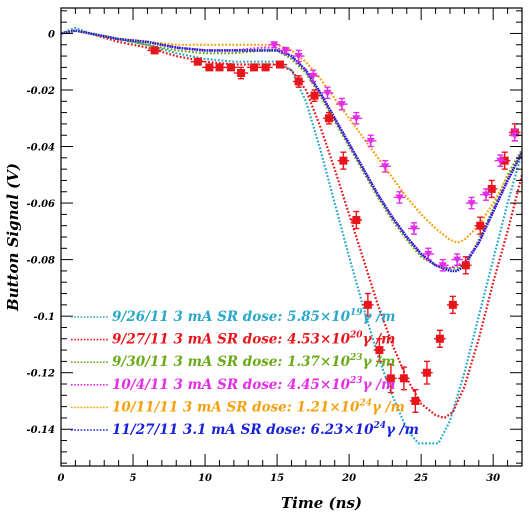 This screenshot has height=515, width=529. What do you see at coordinates (205, 478) in the screenshot?
I see `x-tick-label: 10` at bounding box center [205, 478].